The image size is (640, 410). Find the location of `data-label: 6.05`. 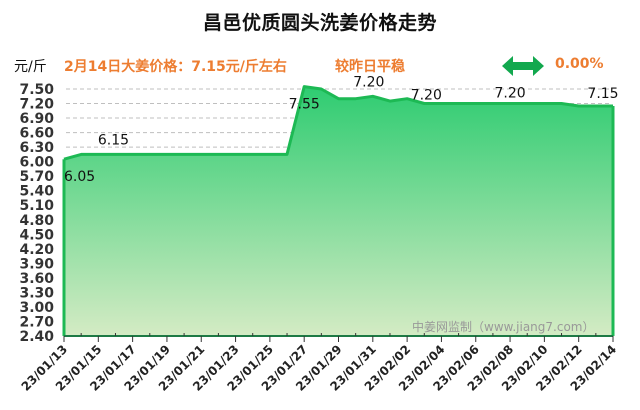

data-label: 6.05 is located at coordinates (79, 177).